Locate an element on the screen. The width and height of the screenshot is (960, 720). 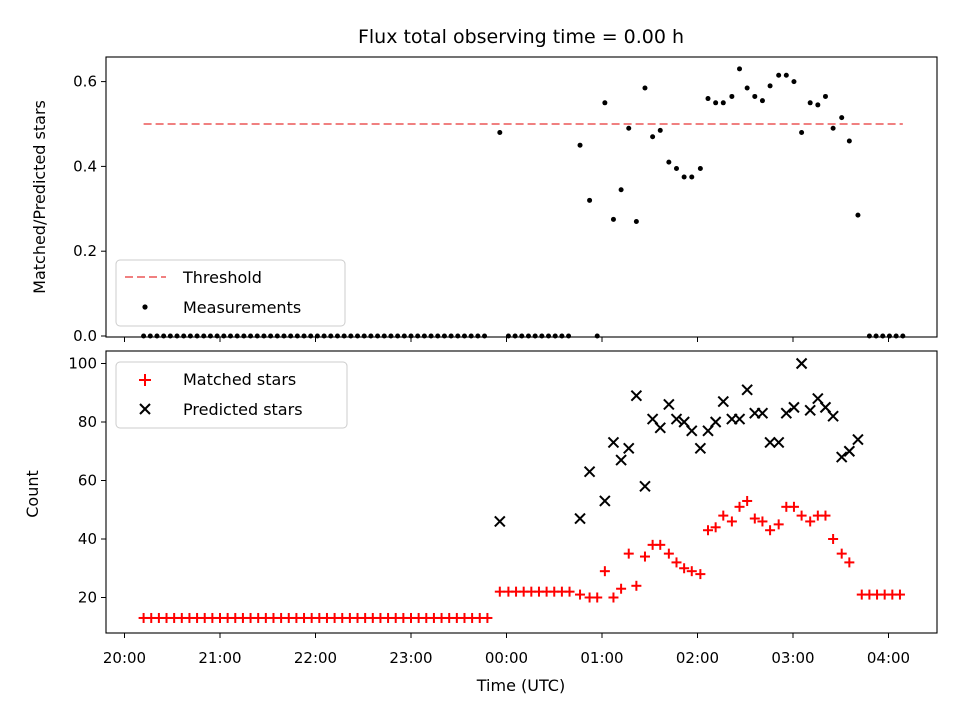
legend-predicted-label: Predicted stars is located at coordinates (243, 409).